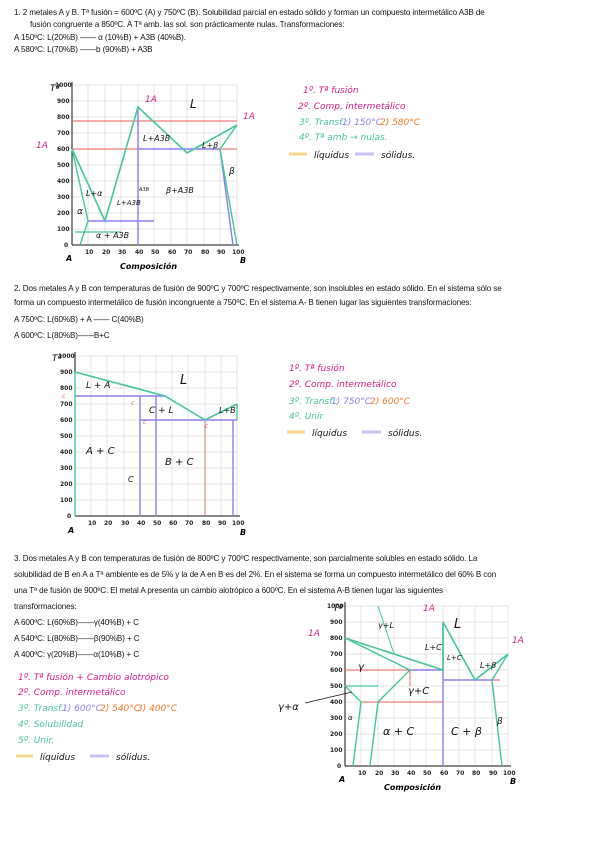 The image size is (599, 848). Describe the element at coordinates (139, 252) in the screenshot. I see `p1-xtick: 40` at that location.